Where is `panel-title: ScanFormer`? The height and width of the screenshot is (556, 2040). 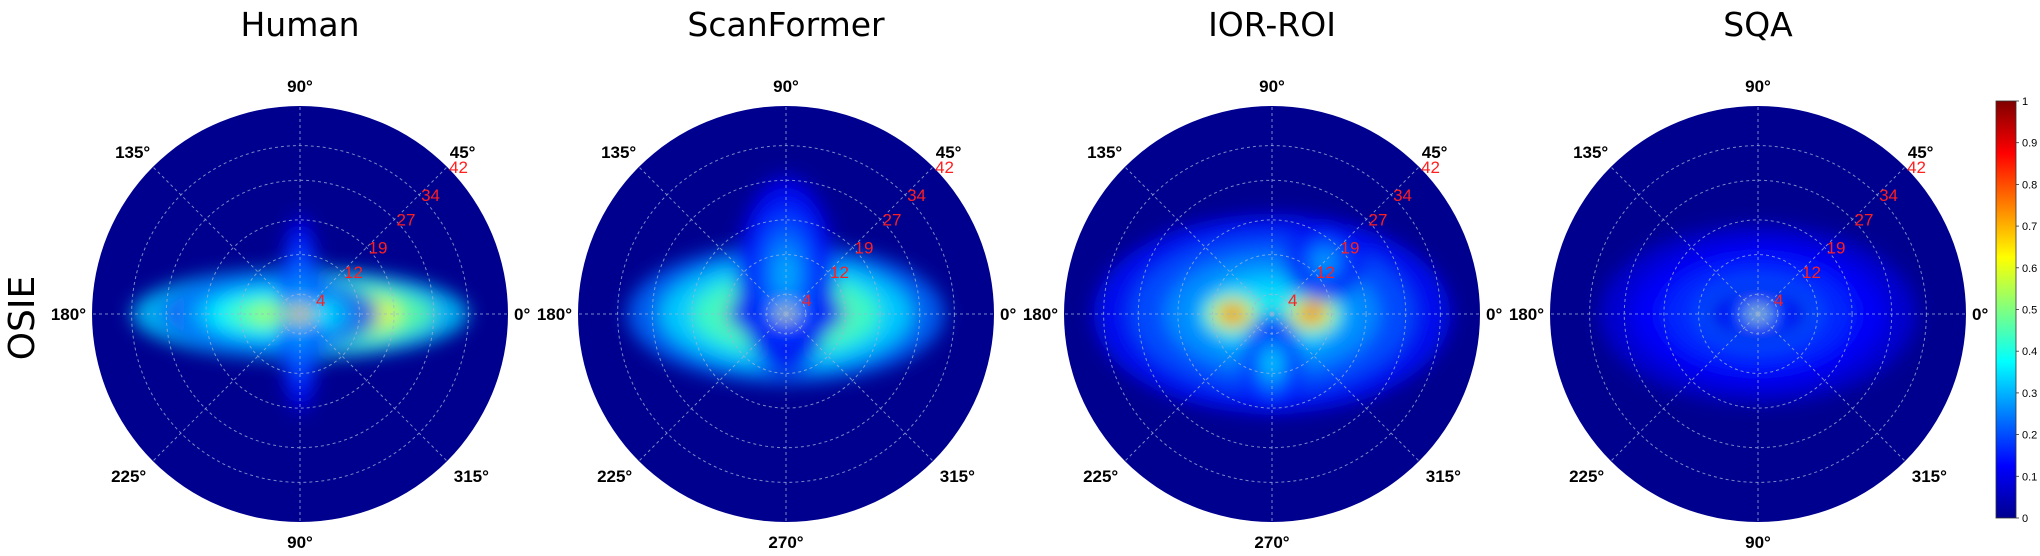
panel-title: ScanFormer is located at coordinates (786, 24).